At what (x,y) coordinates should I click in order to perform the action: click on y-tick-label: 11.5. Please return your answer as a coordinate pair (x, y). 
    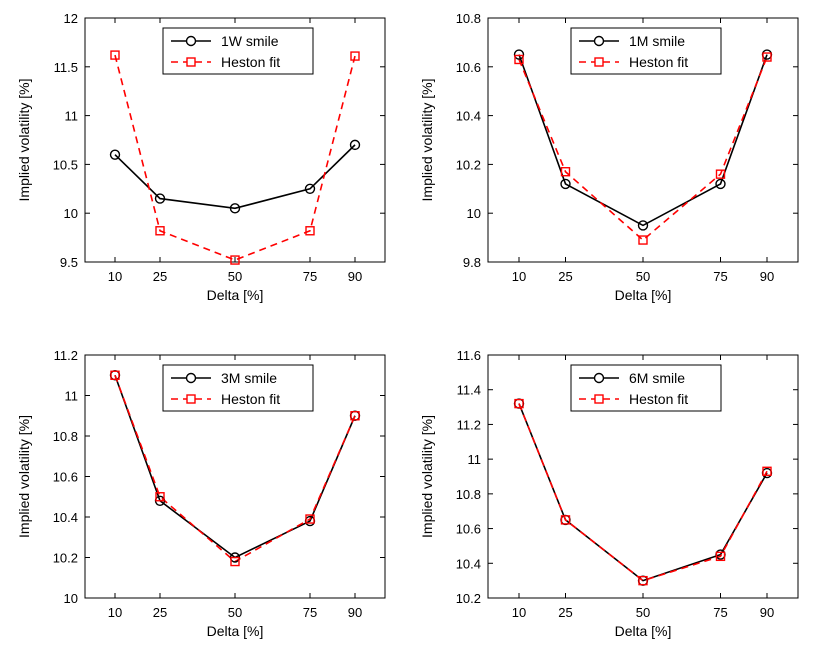
    Looking at the image, I should click on (66, 67).